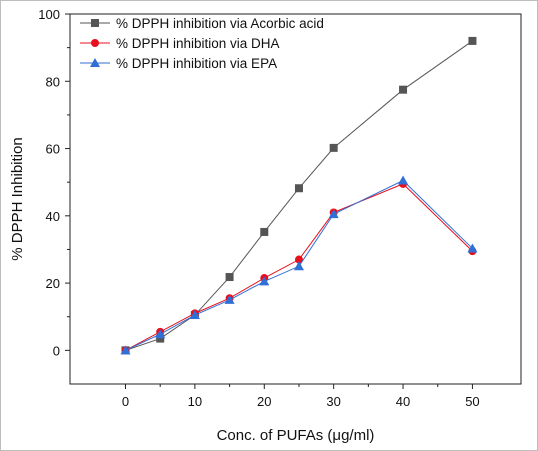 The height and width of the screenshot is (451, 538). I want to click on y-tick-label: 60, so click(53, 149).